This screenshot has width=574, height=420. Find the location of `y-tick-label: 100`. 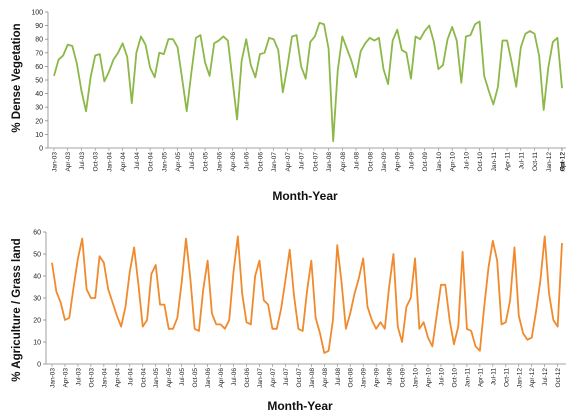

y-tick-label: 100 is located at coordinates (37, 13).